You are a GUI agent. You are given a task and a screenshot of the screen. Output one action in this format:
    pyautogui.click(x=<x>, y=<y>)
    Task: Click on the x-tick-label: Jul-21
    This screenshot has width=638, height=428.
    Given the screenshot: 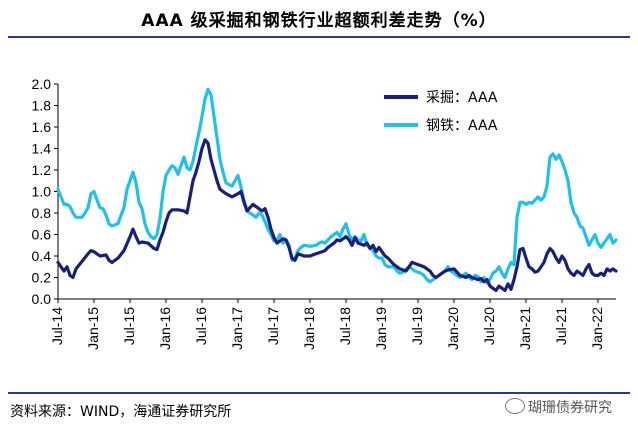 What is the action you would take?
    pyautogui.click(x=561, y=326)
    